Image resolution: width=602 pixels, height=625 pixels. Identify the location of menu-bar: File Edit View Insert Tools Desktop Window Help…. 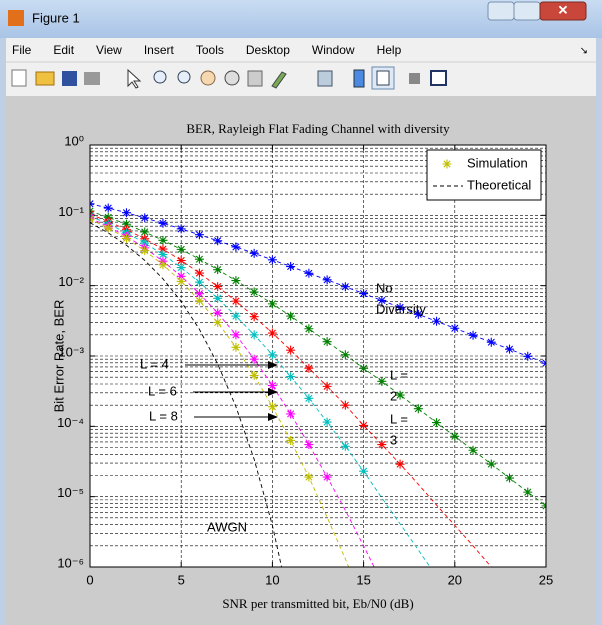
(300, 50).